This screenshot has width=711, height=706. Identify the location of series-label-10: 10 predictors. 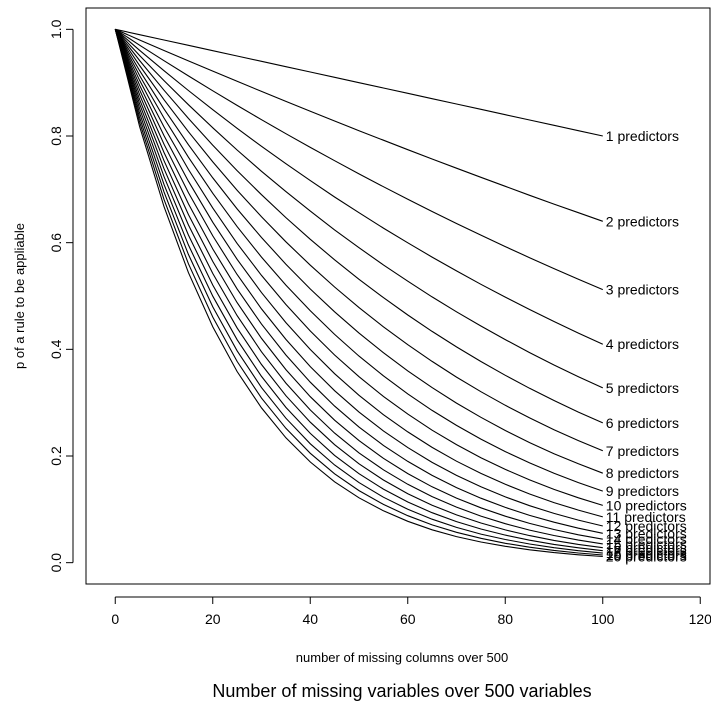
(646, 505).